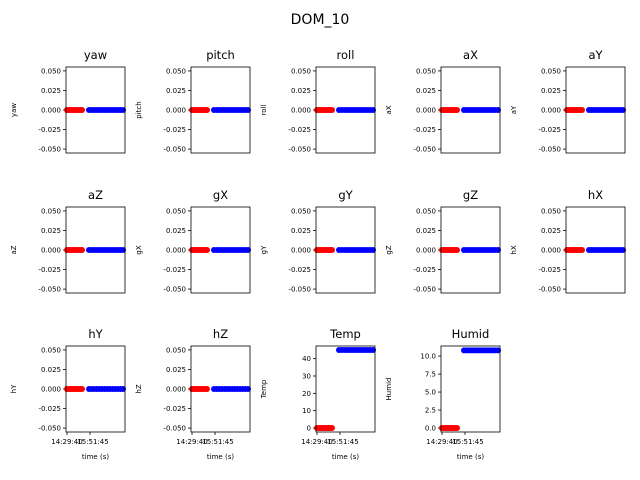 The image size is (640, 480). What do you see at coordinates (389, 109) in the screenshot?
I see `y-axis-label: aX` at bounding box center [389, 109].